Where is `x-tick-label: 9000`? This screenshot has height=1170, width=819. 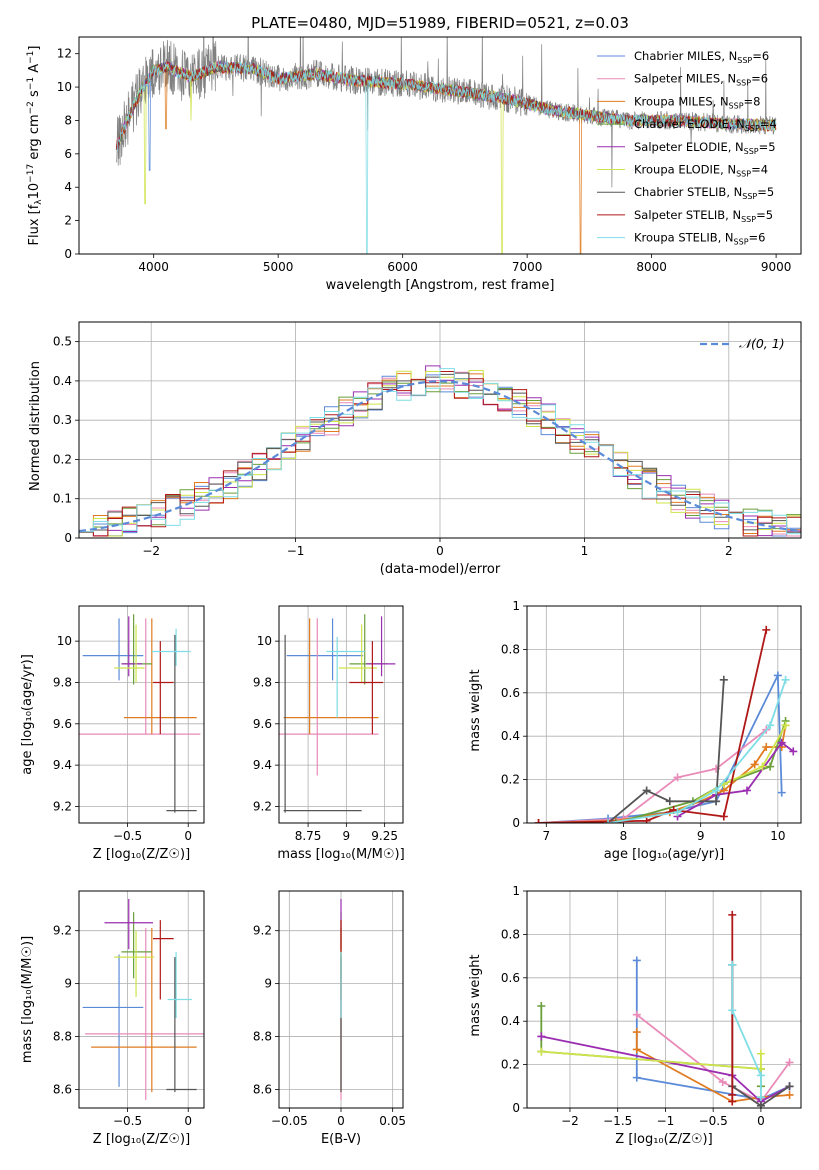
x-tick-label: 9000 is located at coordinates (776, 267).